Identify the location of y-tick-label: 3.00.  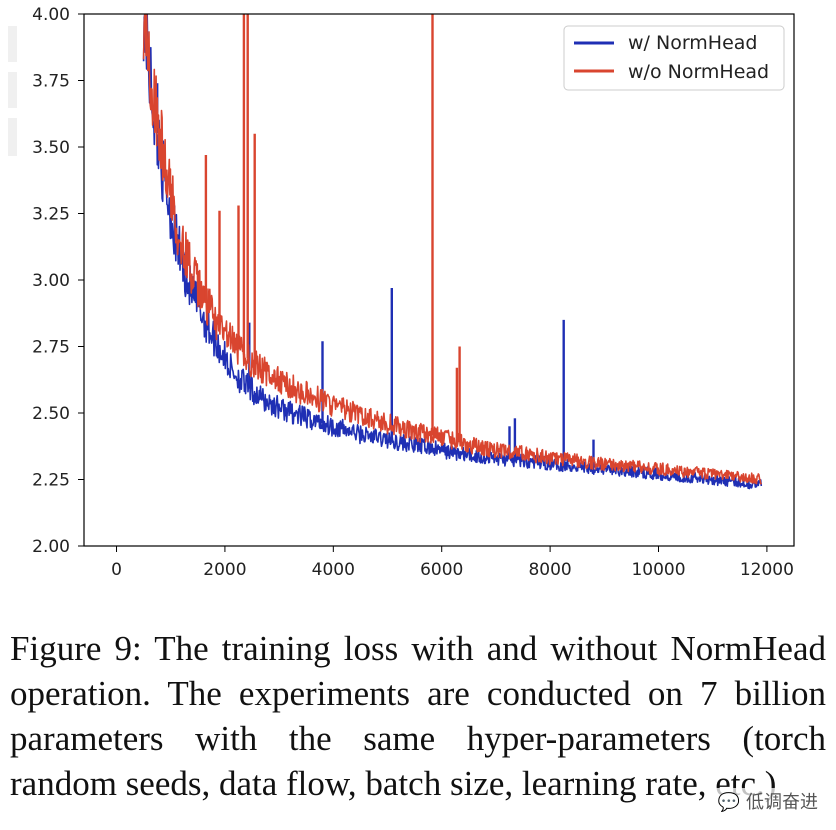
(51, 281).